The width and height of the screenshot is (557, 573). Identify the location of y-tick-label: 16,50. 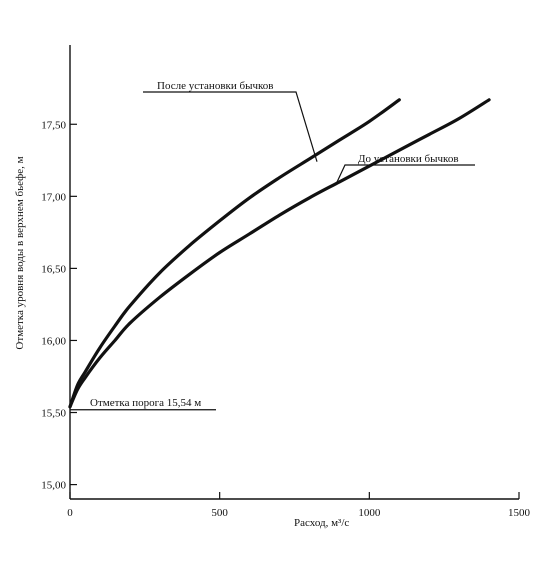
(53, 269).